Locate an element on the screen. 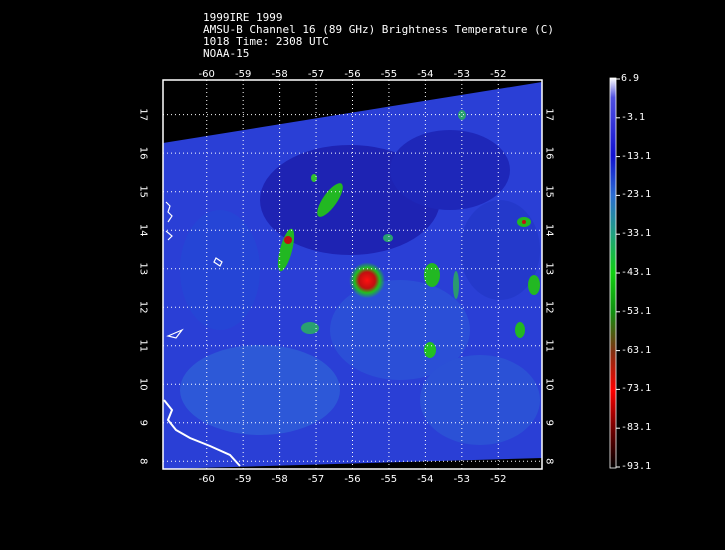  colorbar-label: -73.1 is located at coordinates (636, 389).